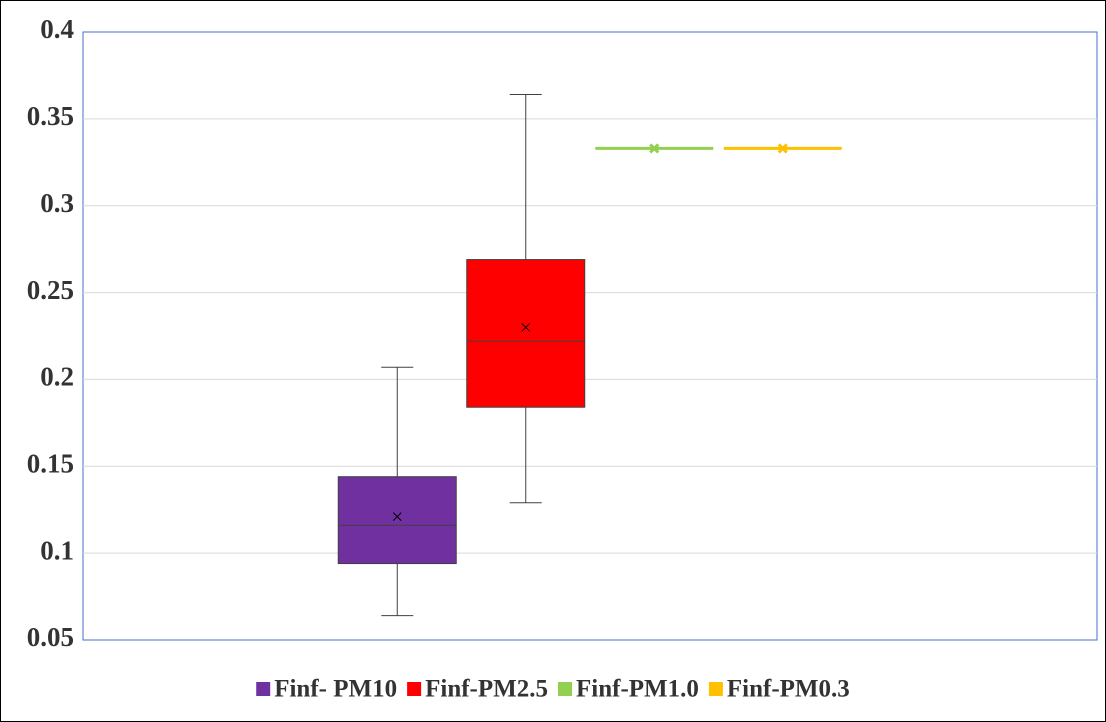 The width and height of the screenshot is (1106, 722). I want to click on legend-label: Finf-PM1.0, so click(637, 689).